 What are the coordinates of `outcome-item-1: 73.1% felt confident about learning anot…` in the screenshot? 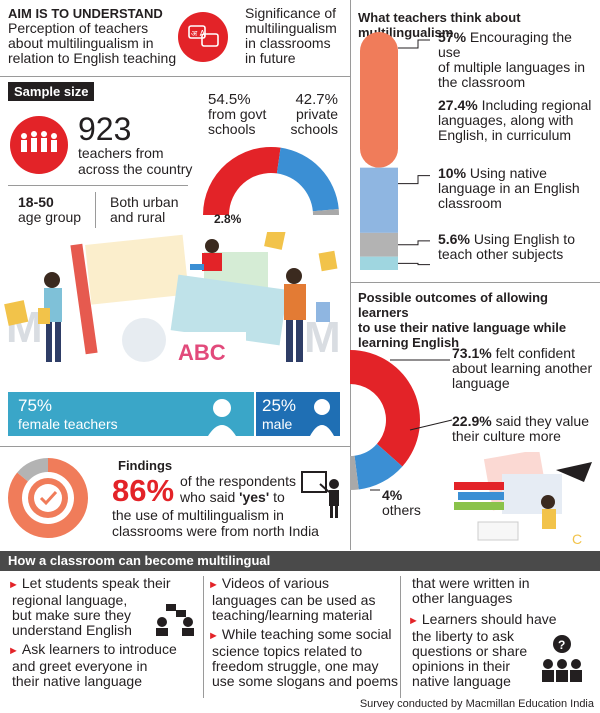 It's located at (525, 368).